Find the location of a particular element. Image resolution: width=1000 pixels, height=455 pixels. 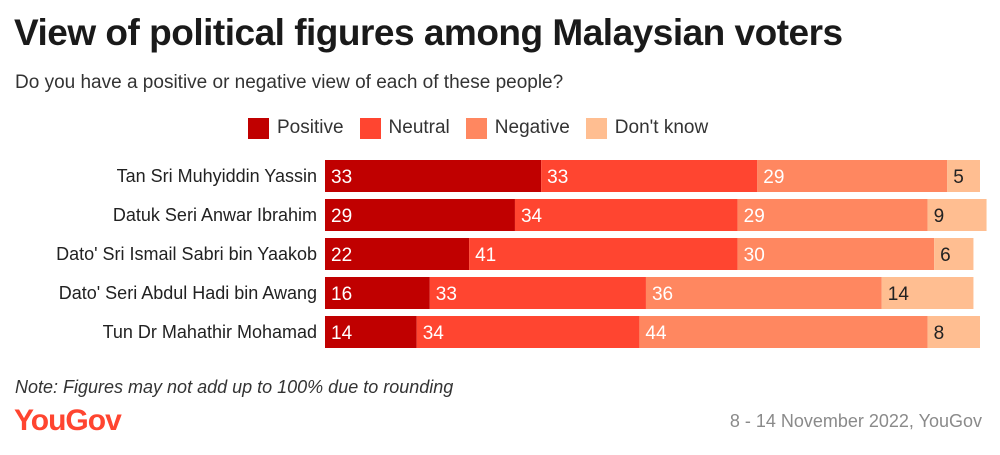

data-label: 6 is located at coordinates (945, 255).